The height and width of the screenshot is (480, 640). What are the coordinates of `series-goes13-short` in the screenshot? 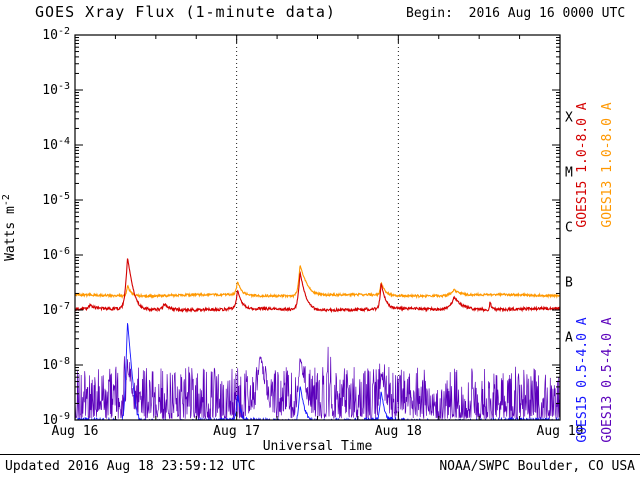 It's located at (317, 383).